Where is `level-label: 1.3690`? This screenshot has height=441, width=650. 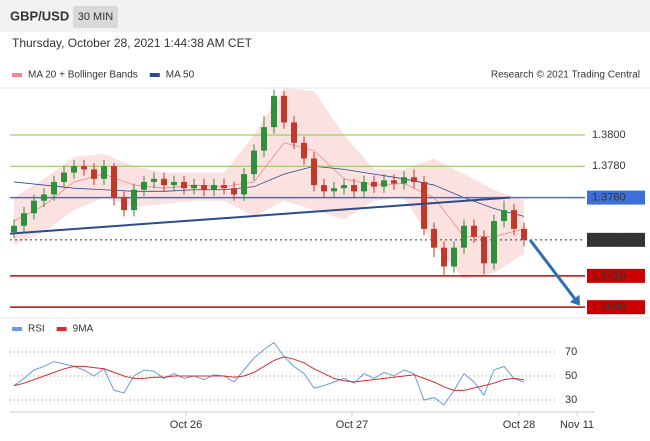 level-label: 1.3690 is located at coordinates (609, 307).